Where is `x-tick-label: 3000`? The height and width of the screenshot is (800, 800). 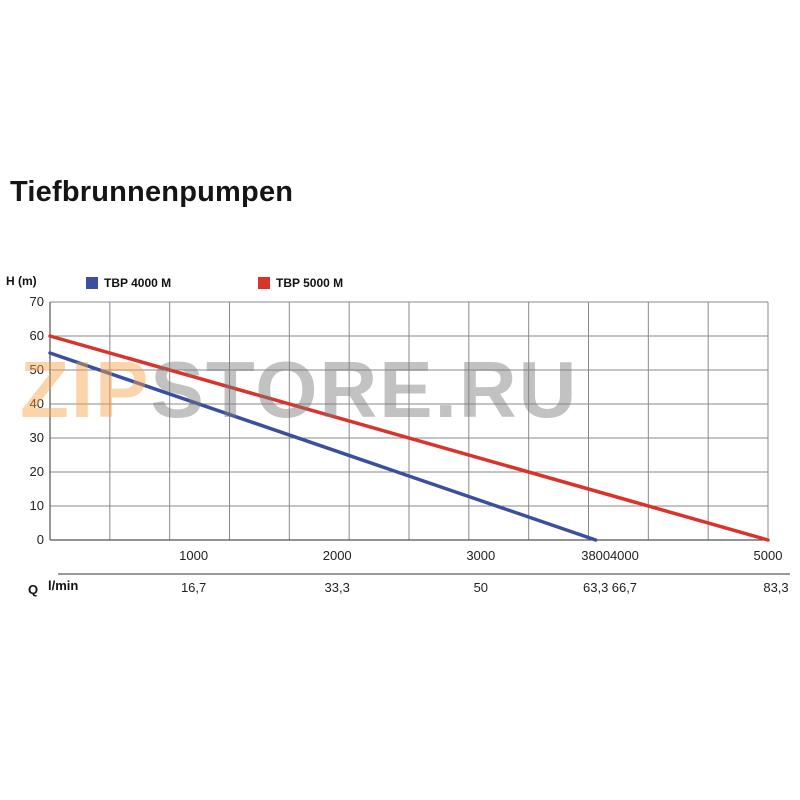 x-tick-label: 3000 is located at coordinates (480, 555).